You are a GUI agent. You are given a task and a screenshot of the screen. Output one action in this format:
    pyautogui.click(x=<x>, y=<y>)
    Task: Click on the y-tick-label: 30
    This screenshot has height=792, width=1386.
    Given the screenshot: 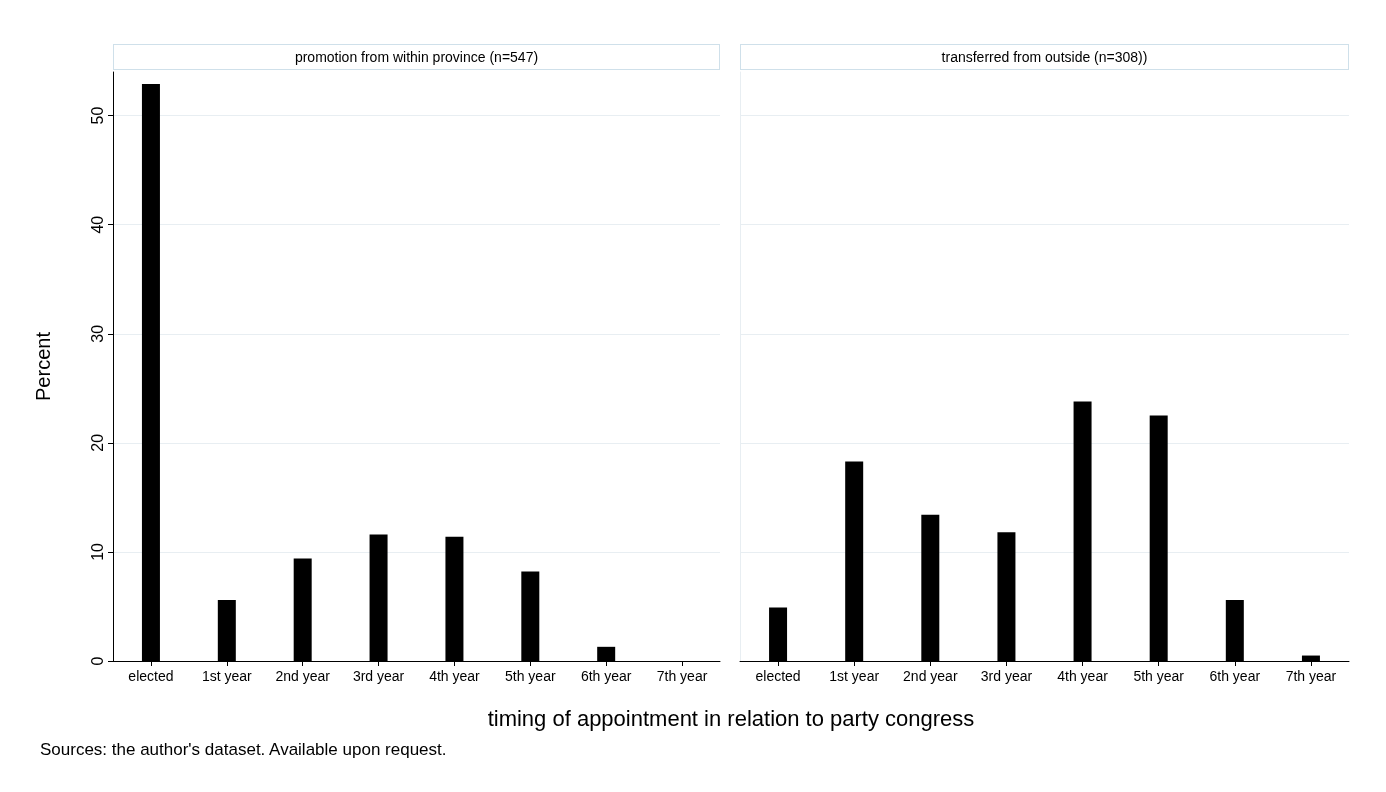 What is the action you would take?
    pyautogui.click(x=97, y=333)
    